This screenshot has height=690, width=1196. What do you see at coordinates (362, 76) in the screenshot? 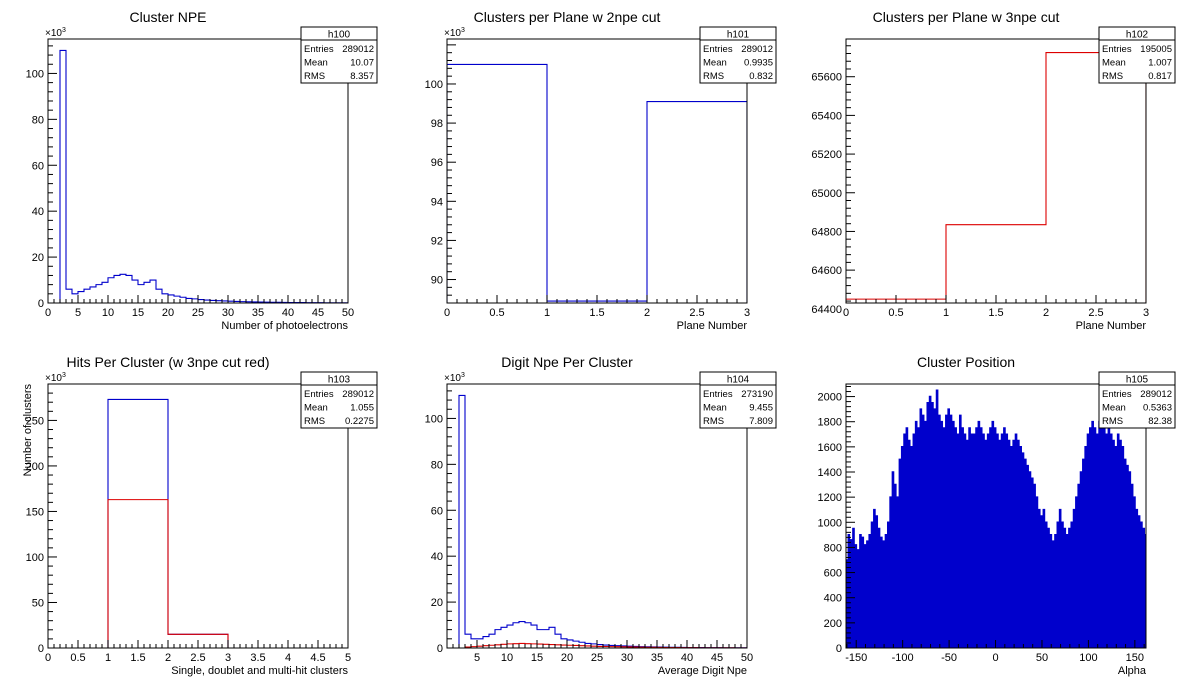
I see `stats-value: 8.357` at bounding box center [362, 76].